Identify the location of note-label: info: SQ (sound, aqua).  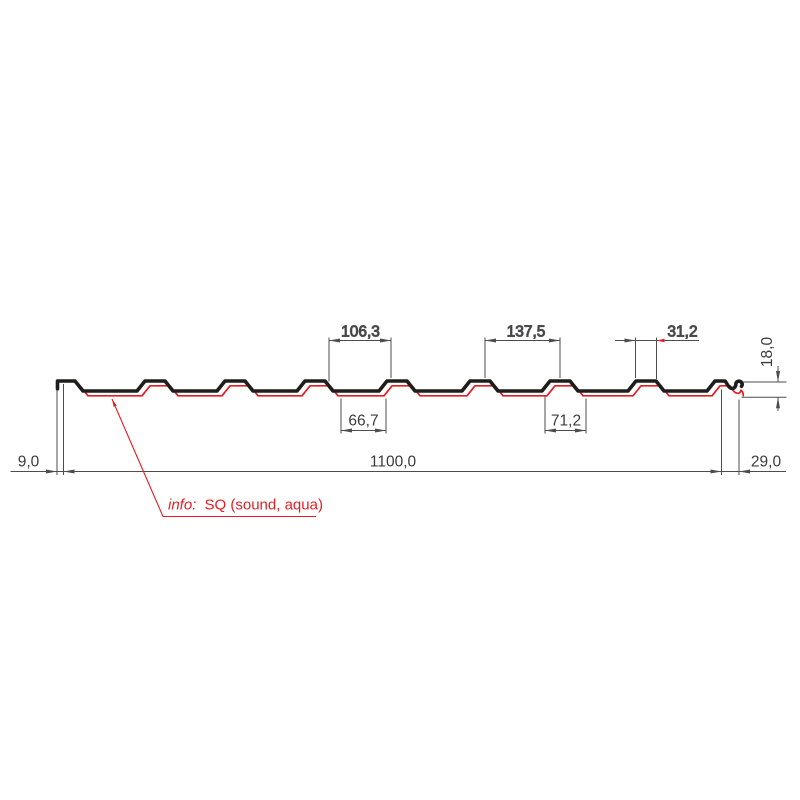
(245, 505).